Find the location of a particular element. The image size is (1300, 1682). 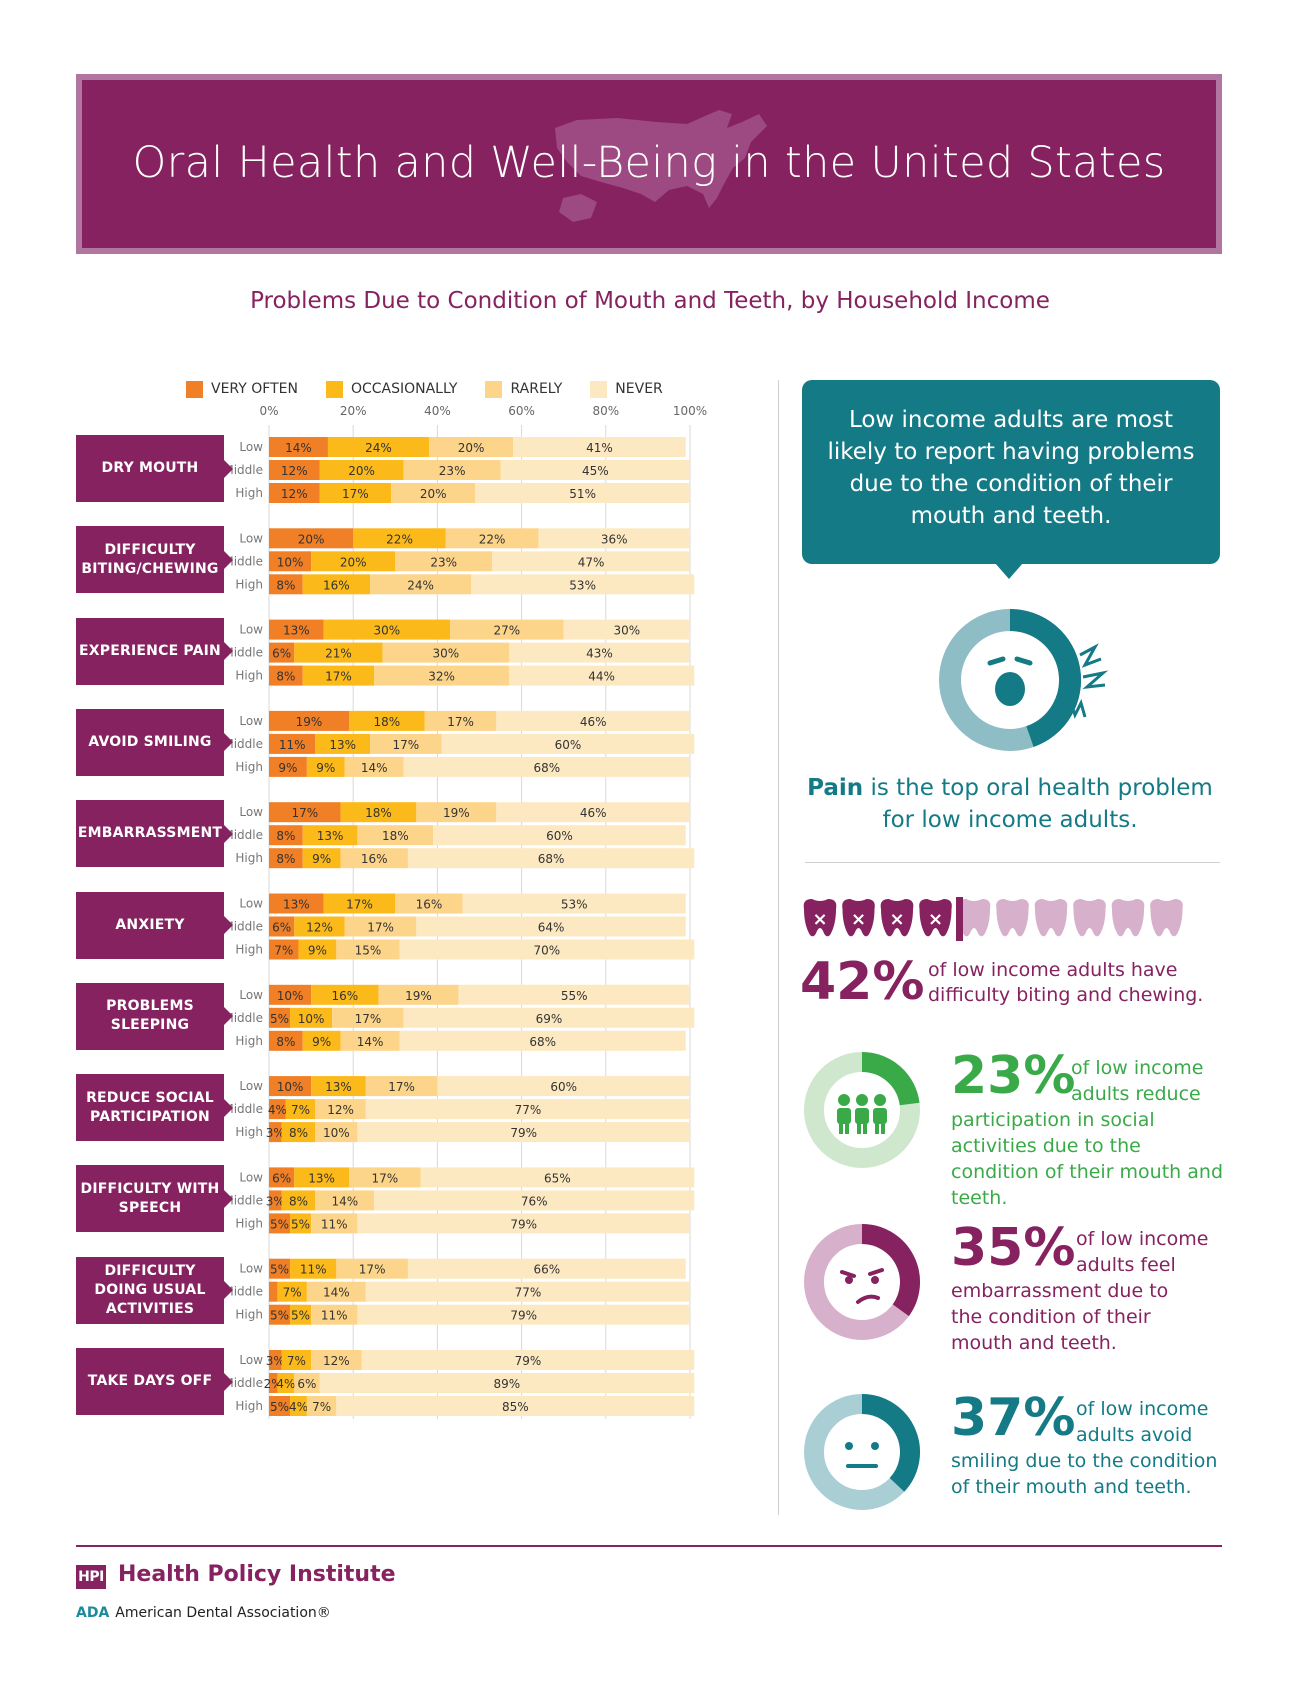

data-label: 3% is located at coordinates (275, 1361).